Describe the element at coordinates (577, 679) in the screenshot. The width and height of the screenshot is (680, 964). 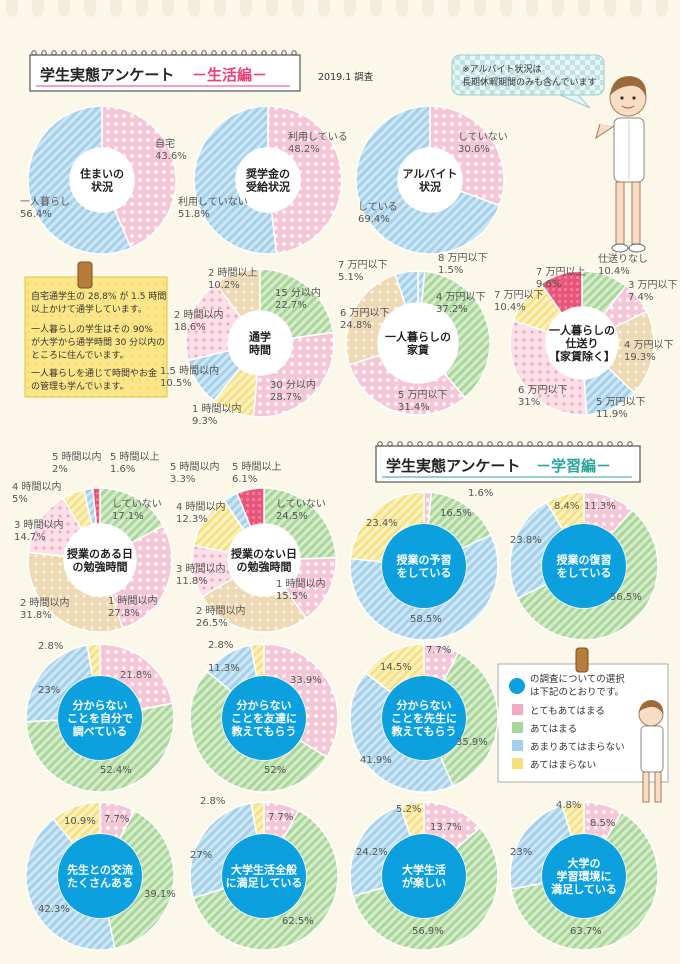
I see `legend-title-line-1: の調査についての選択` at that location.